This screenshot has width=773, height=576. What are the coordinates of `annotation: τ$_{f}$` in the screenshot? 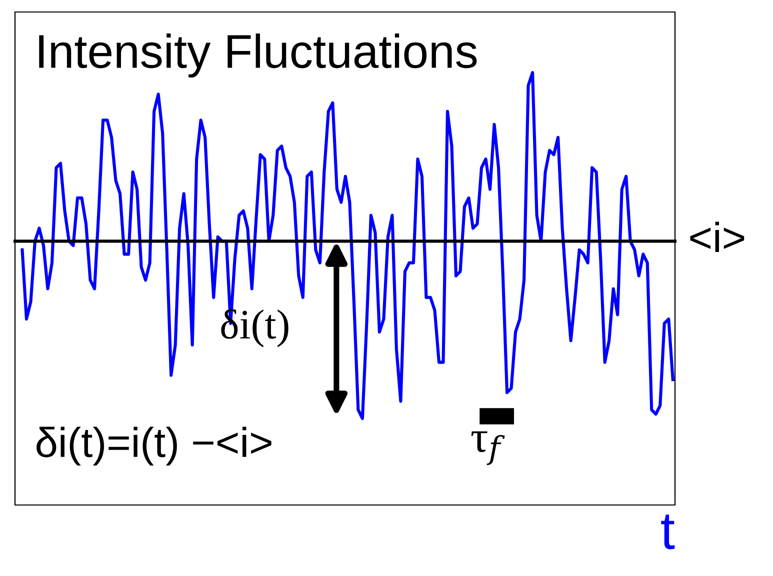 It's located at (488, 448).